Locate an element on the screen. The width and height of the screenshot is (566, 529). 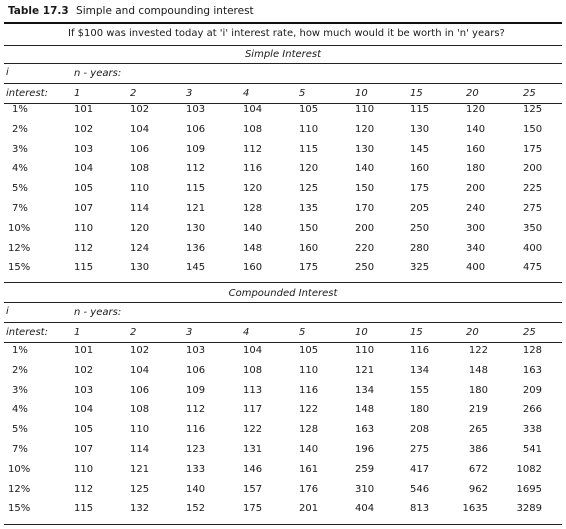
value-cell: 280 is located at coordinates (420, 248).